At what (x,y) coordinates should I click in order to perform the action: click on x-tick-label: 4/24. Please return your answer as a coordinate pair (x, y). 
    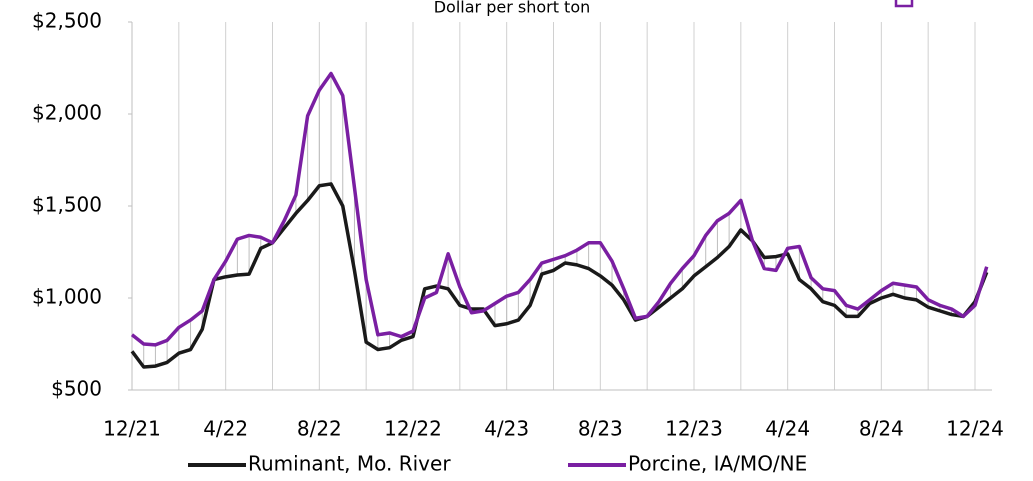
    Looking at the image, I should click on (787, 429).